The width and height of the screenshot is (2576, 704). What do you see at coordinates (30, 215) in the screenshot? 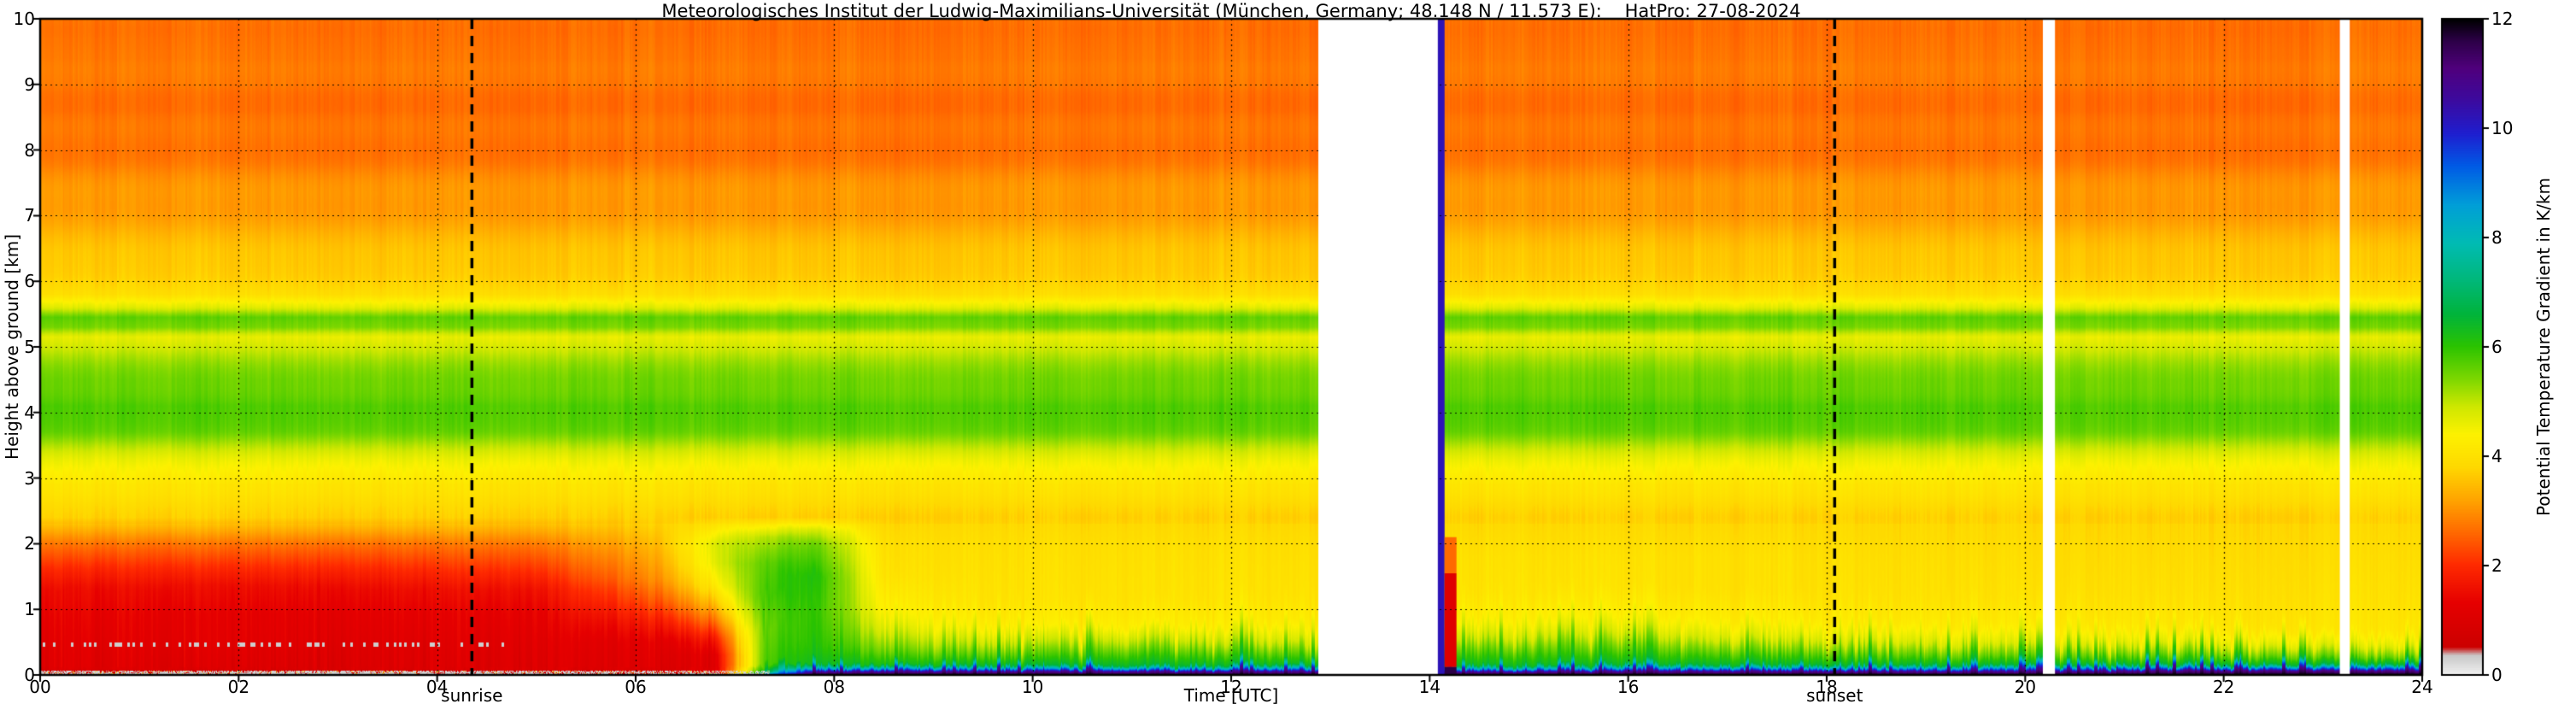
I see `y-tick-label-7: 7` at bounding box center [30, 215].